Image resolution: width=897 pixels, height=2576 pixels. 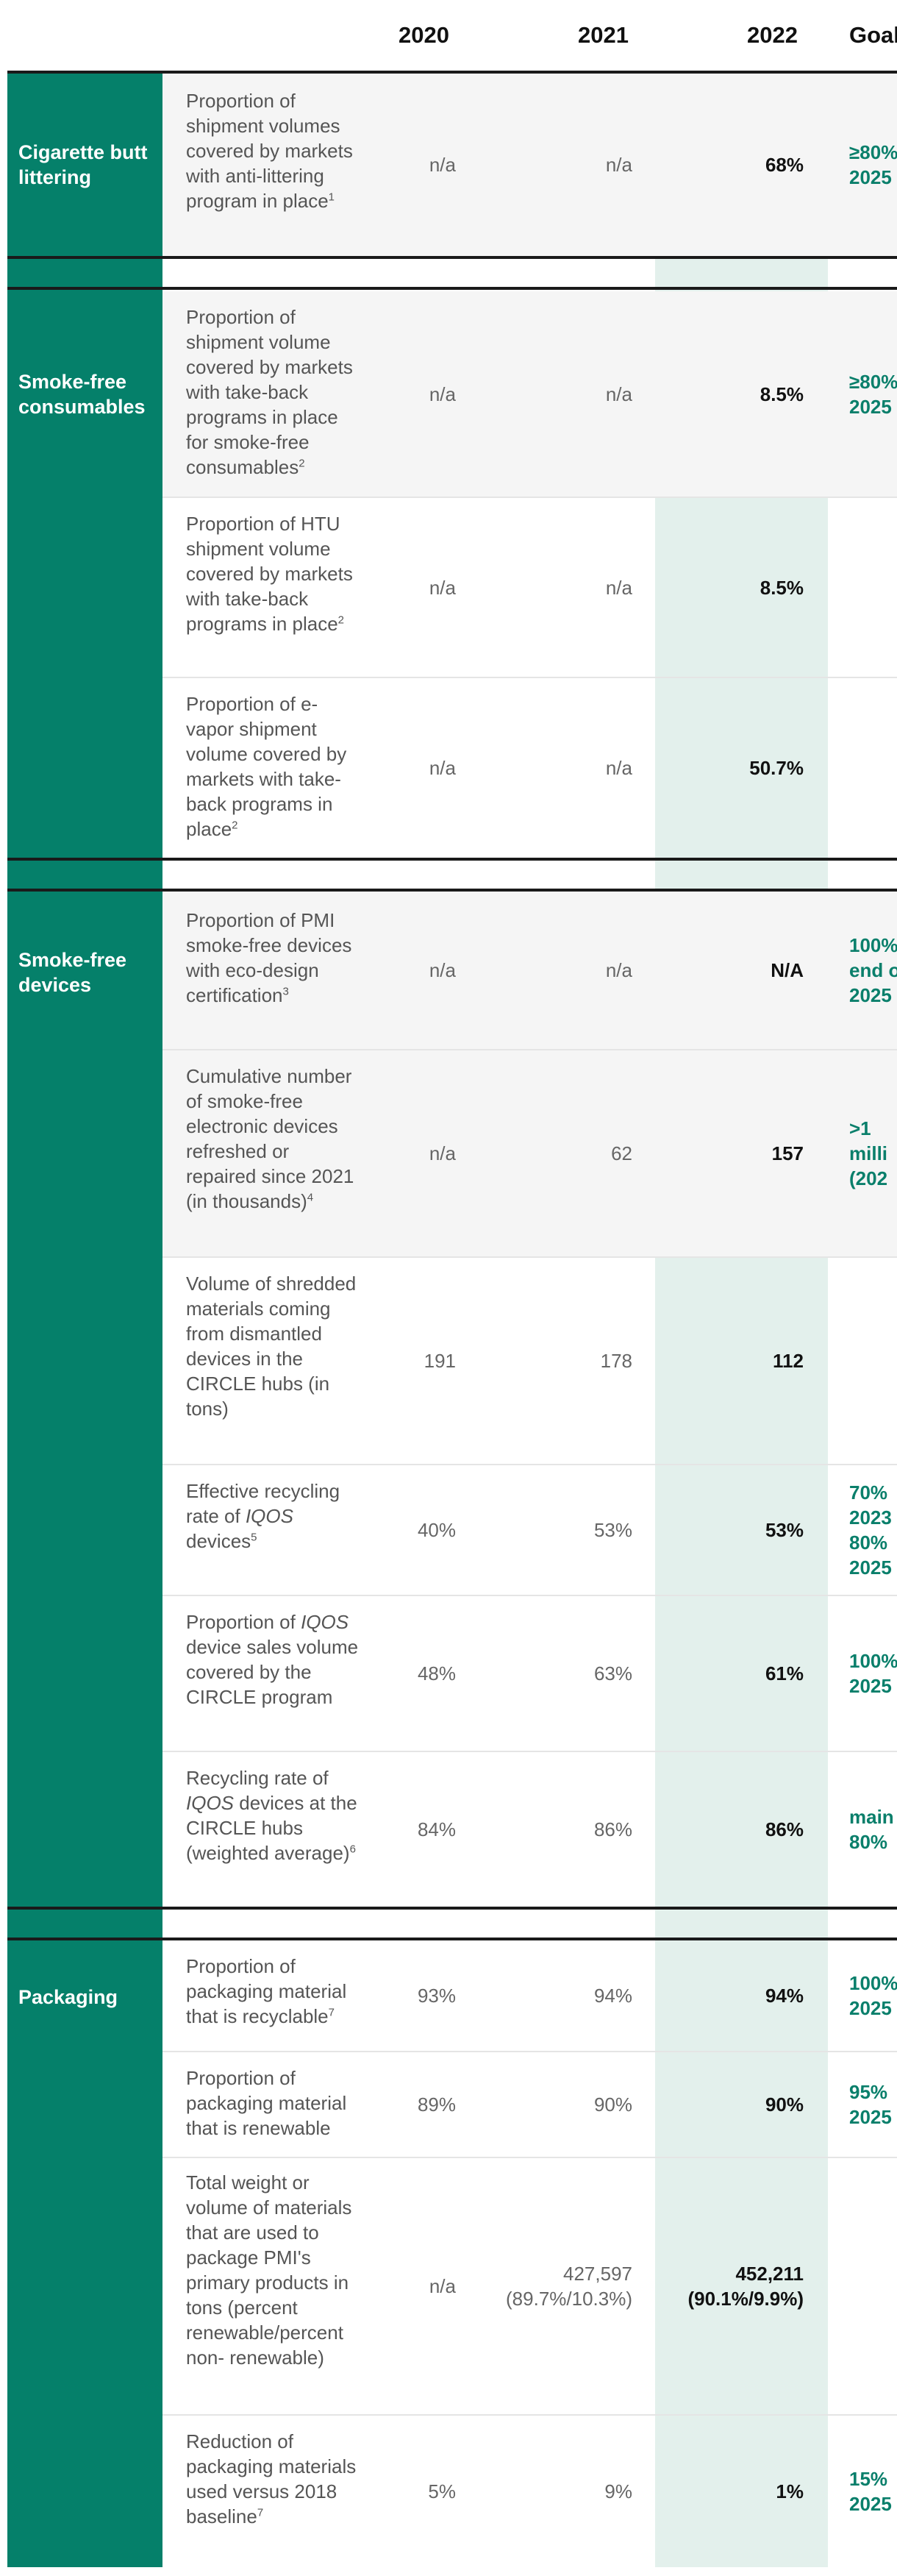 I want to click on table-top-rule, so click(x=452, y=72).